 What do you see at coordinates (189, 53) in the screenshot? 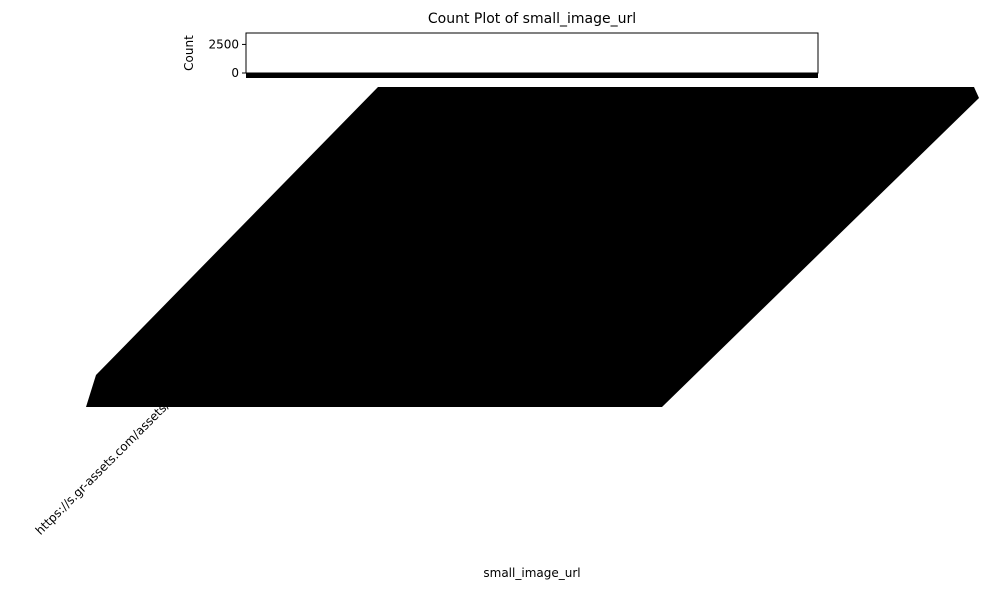
I see `y-axis-label: Count` at bounding box center [189, 53].